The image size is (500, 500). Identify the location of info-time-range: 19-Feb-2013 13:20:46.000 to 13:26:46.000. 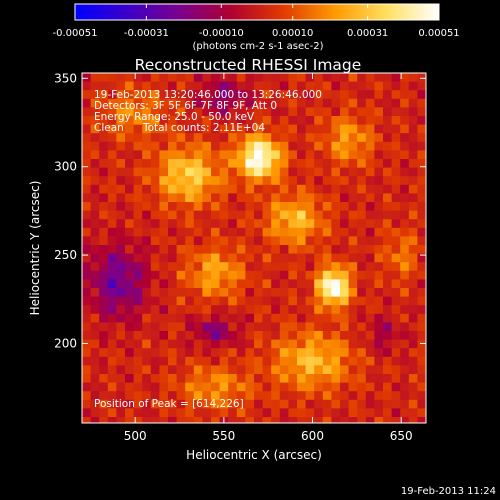
(208, 95).